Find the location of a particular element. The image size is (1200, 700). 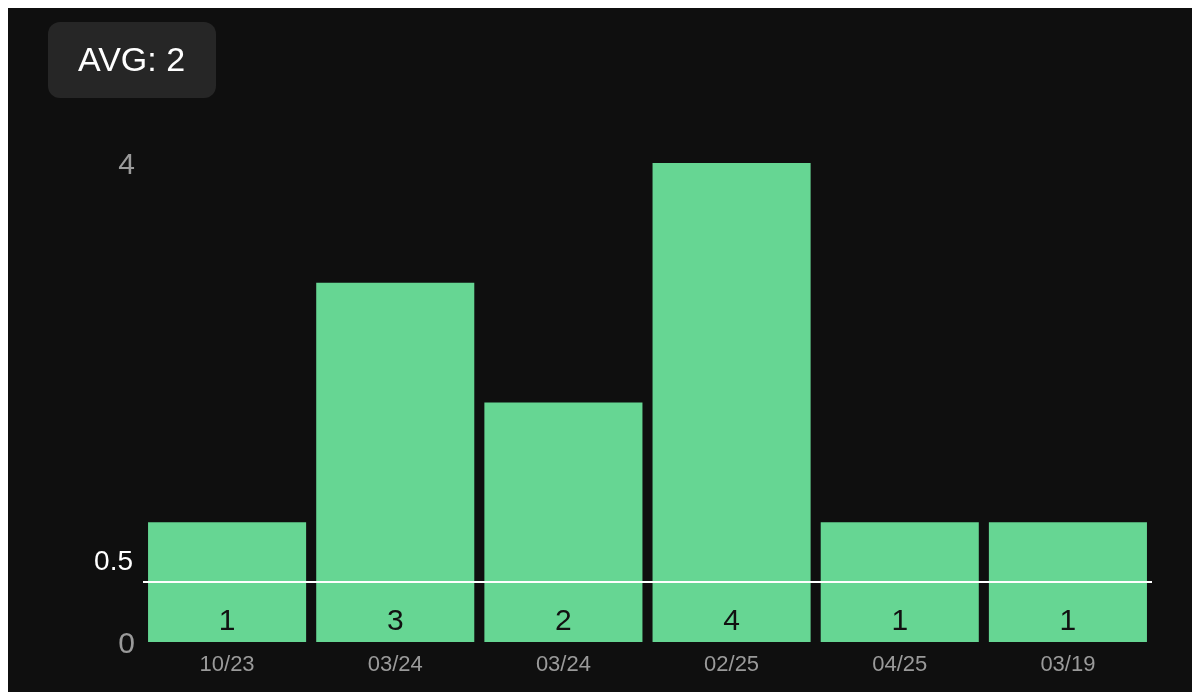

y-tick-label: 0 is located at coordinates (126, 642).